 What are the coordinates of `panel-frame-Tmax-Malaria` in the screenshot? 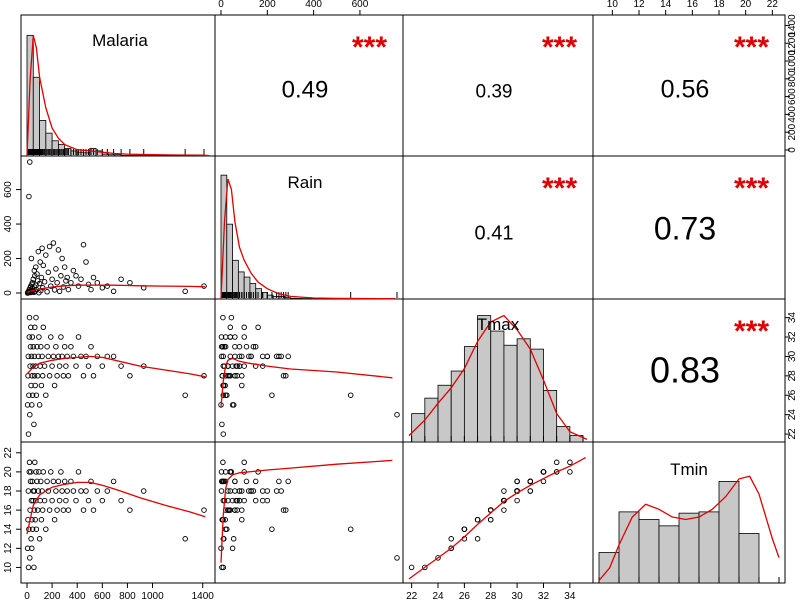 It's located at (118, 370).